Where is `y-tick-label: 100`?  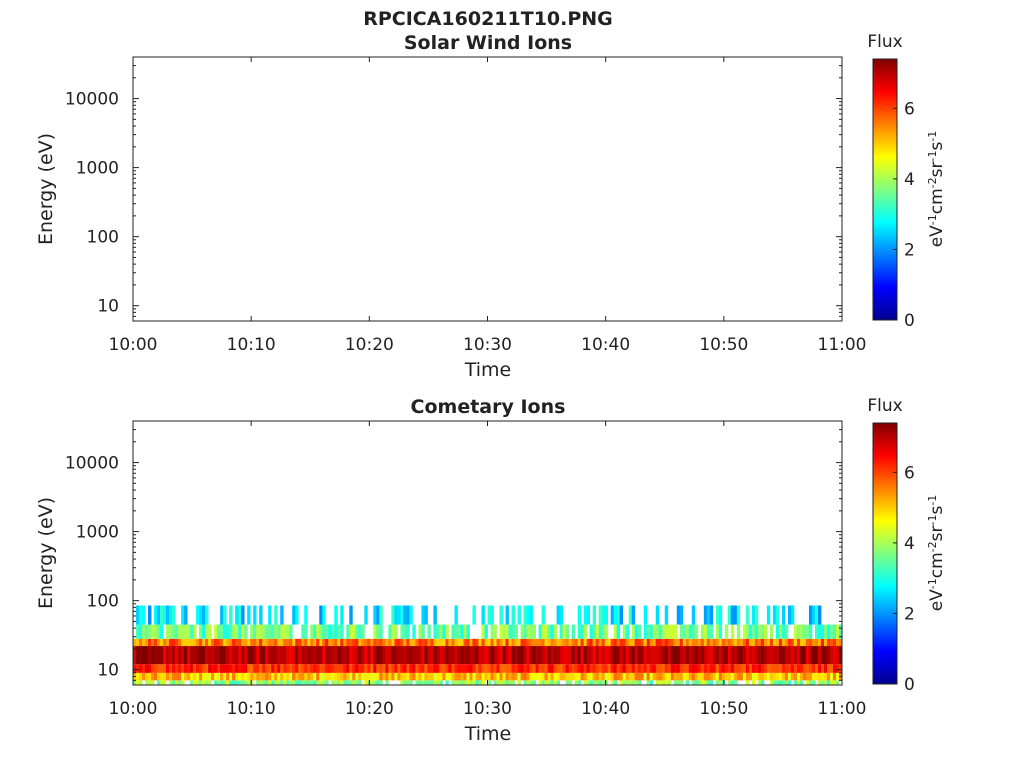
y-tick-label: 100 is located at coordinates (103, 238).